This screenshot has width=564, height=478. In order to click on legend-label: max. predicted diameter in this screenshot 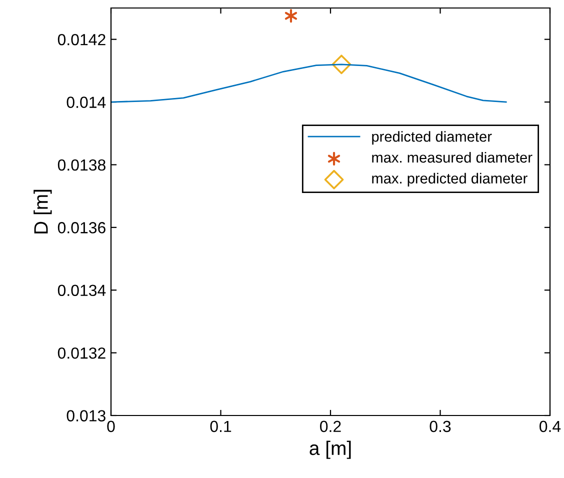, I will do `click(450, 179)`.